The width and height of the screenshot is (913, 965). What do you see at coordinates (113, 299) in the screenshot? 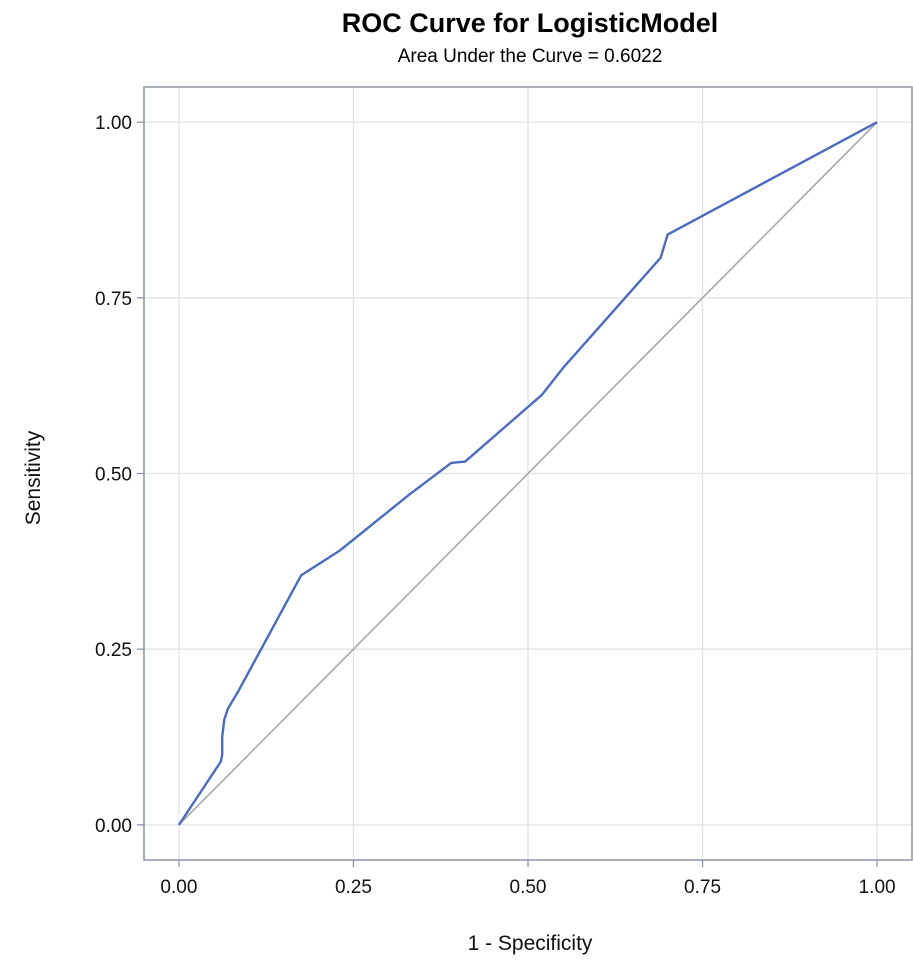
I see `y-tick-label: 0.75` at bounding box center [113, 299].